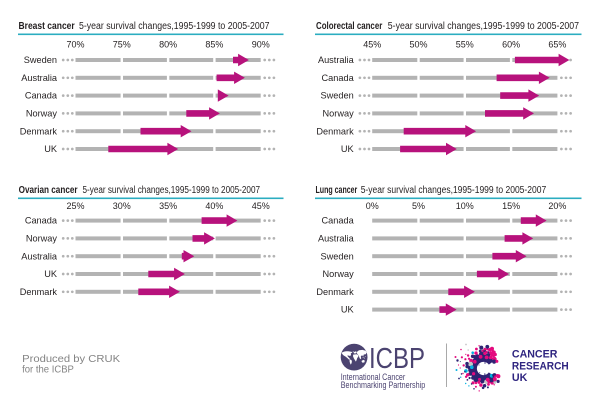  I want to click on svg-text: International Cancer, so click(373, 377).